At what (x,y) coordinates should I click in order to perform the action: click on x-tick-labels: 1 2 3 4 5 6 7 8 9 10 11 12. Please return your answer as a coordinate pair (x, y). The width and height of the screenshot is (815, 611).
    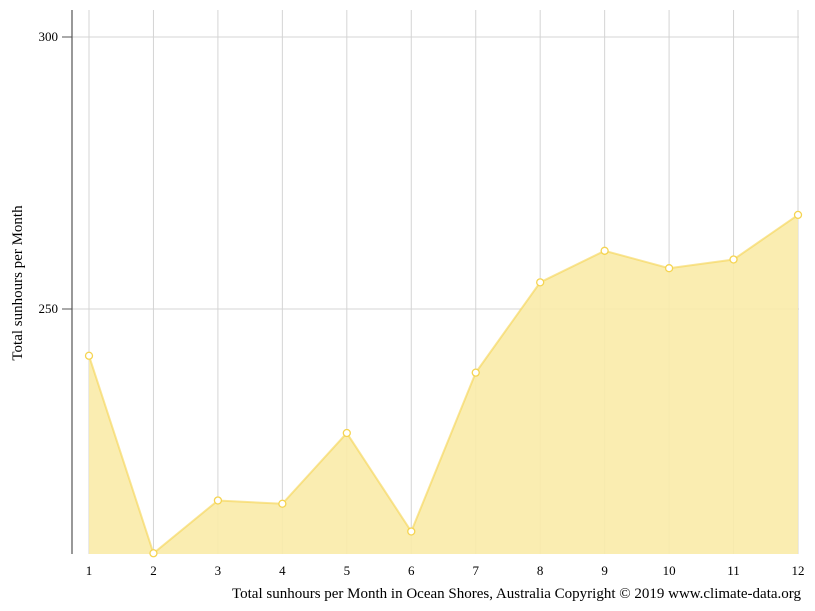
    Looking at the image, I should click on (445, 570).